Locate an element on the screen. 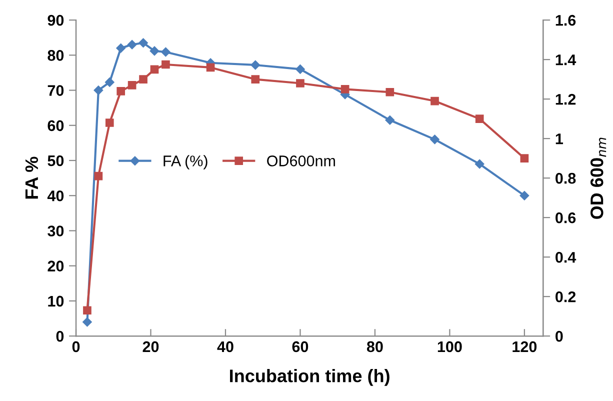 This screenshot has width=613, height=401. x-tick-label: 0 is located at coordinates (76, 346).